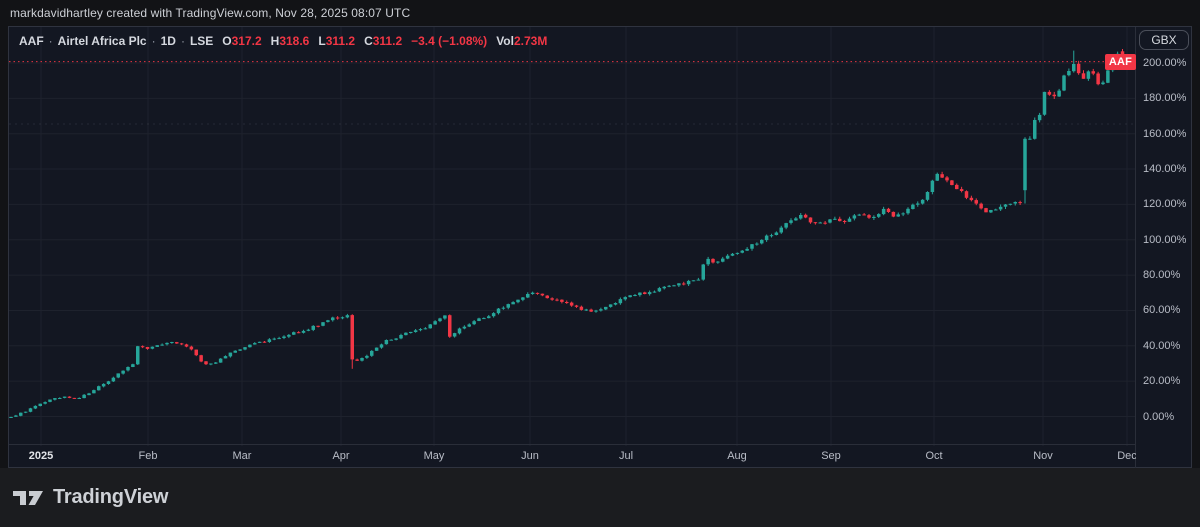 The width and height of the screenshot is (1200, 527). What do you see at coordinates (201, 41) in the screenshot?
I see `exchange-label: LSE` at bounding box center [201, 41].